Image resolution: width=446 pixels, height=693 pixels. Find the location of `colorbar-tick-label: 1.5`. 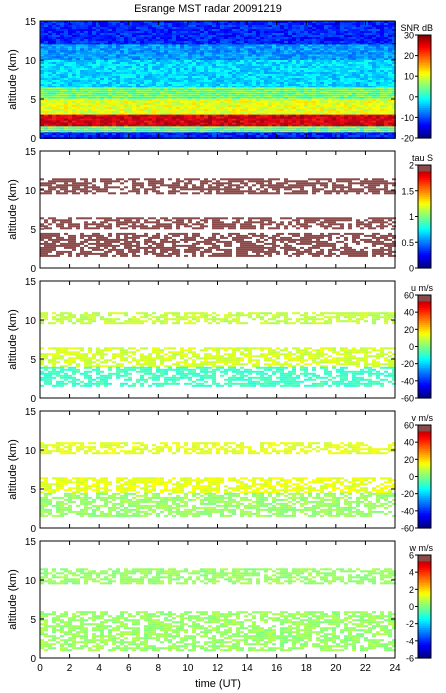

colorbar-tick-label: 1.5 is located at coordinates (407, 191).